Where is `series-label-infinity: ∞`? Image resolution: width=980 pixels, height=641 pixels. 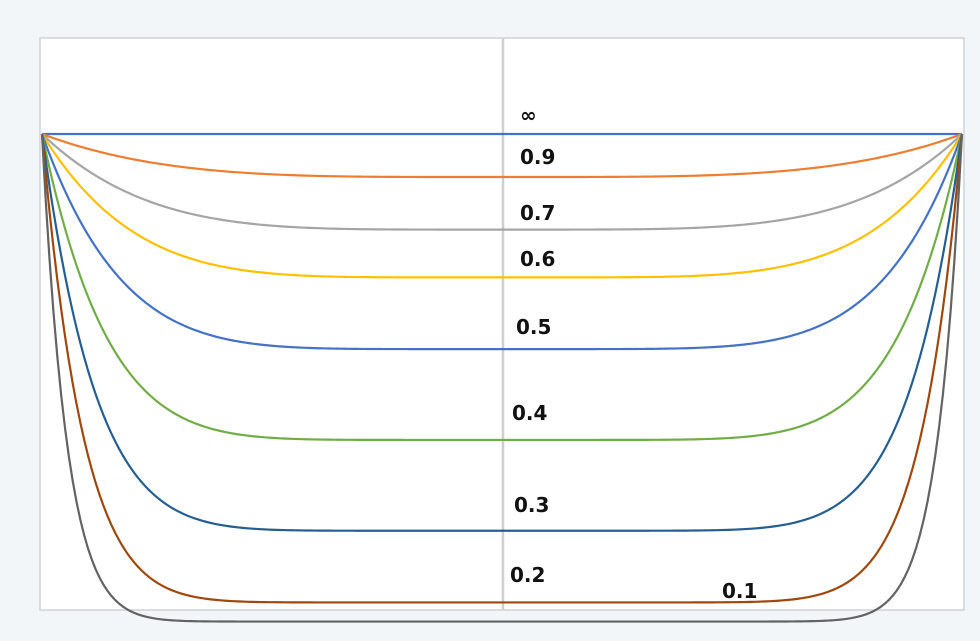 series-label-infinity: ∞ is located at coordinates (528, 115).